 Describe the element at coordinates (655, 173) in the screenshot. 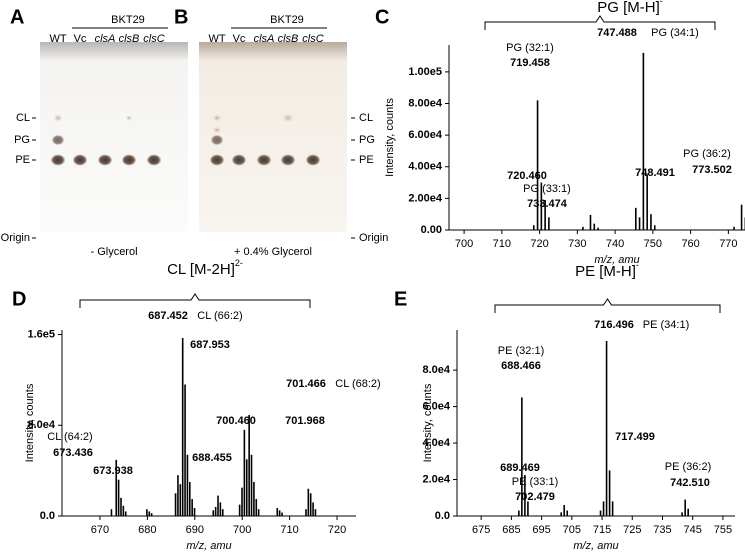

I see `peak-mz-label: 748.491` at that location.